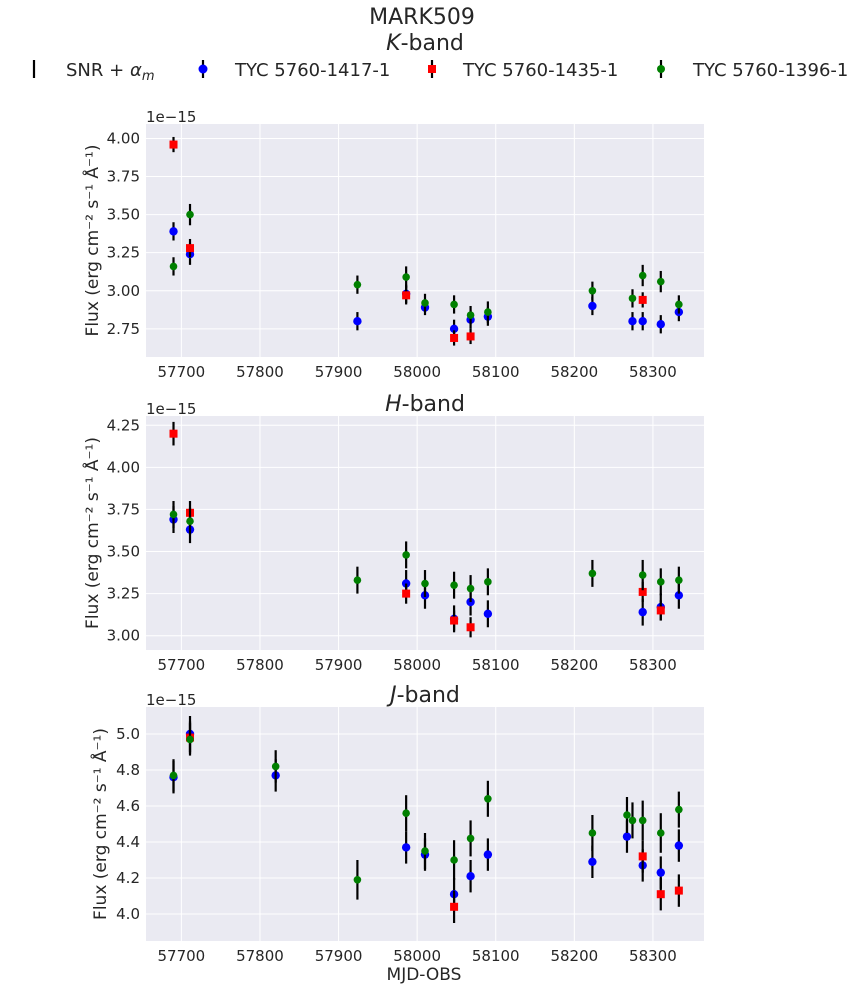 The width and height of the screenshot is (850, 991). I want to click on legend-label-tyc-1435: TYC 5760-1435-1, so click(540, 70).